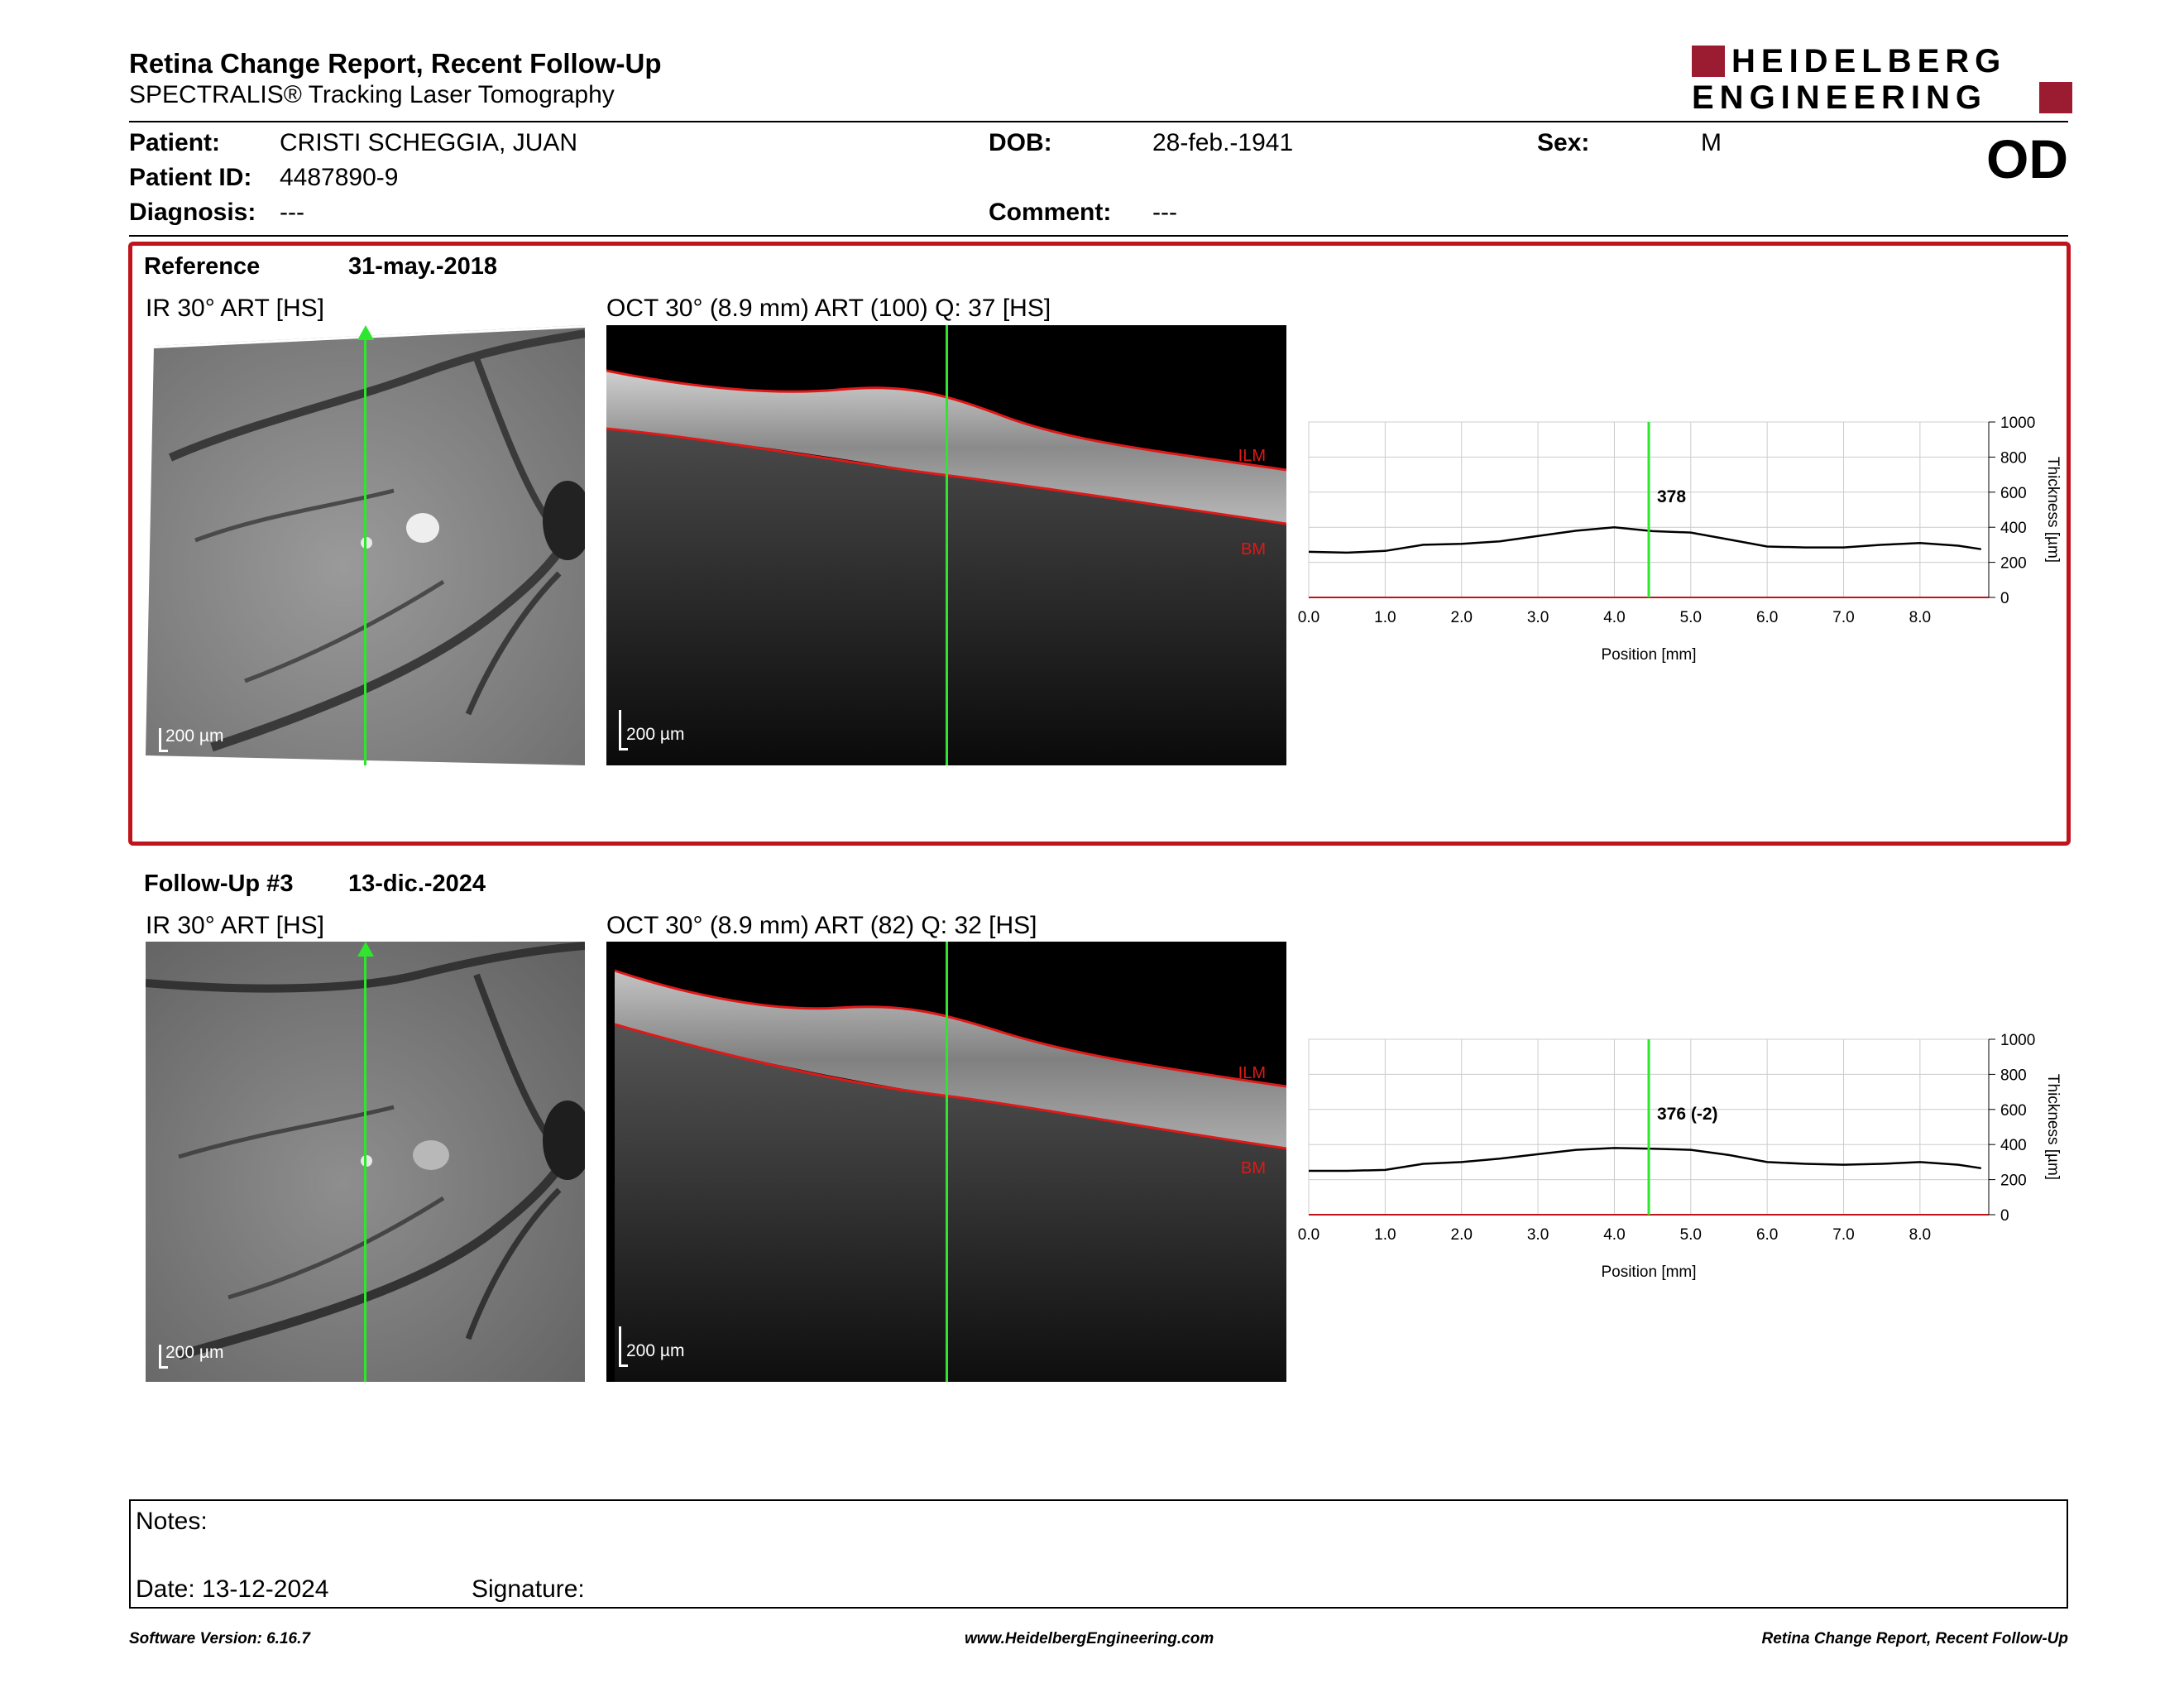 This screenshot has height=1688, width=2184. Describe the element at coordinates (1098, 236) in the screenshot. I see `patient-divider` at that location.